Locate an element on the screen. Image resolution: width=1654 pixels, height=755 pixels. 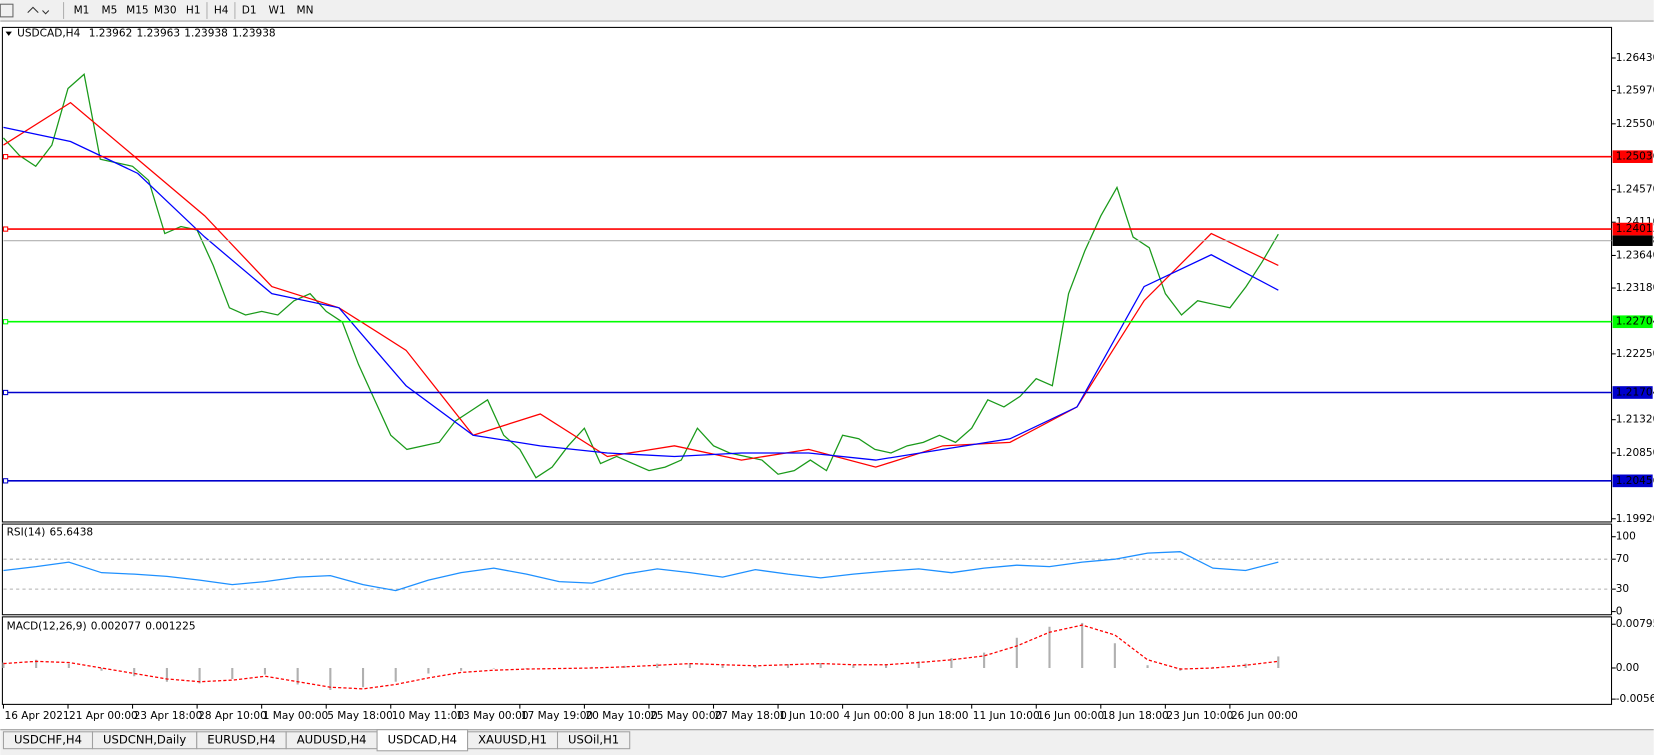
timeframe-button: MN is located at coordinates (305, 11).